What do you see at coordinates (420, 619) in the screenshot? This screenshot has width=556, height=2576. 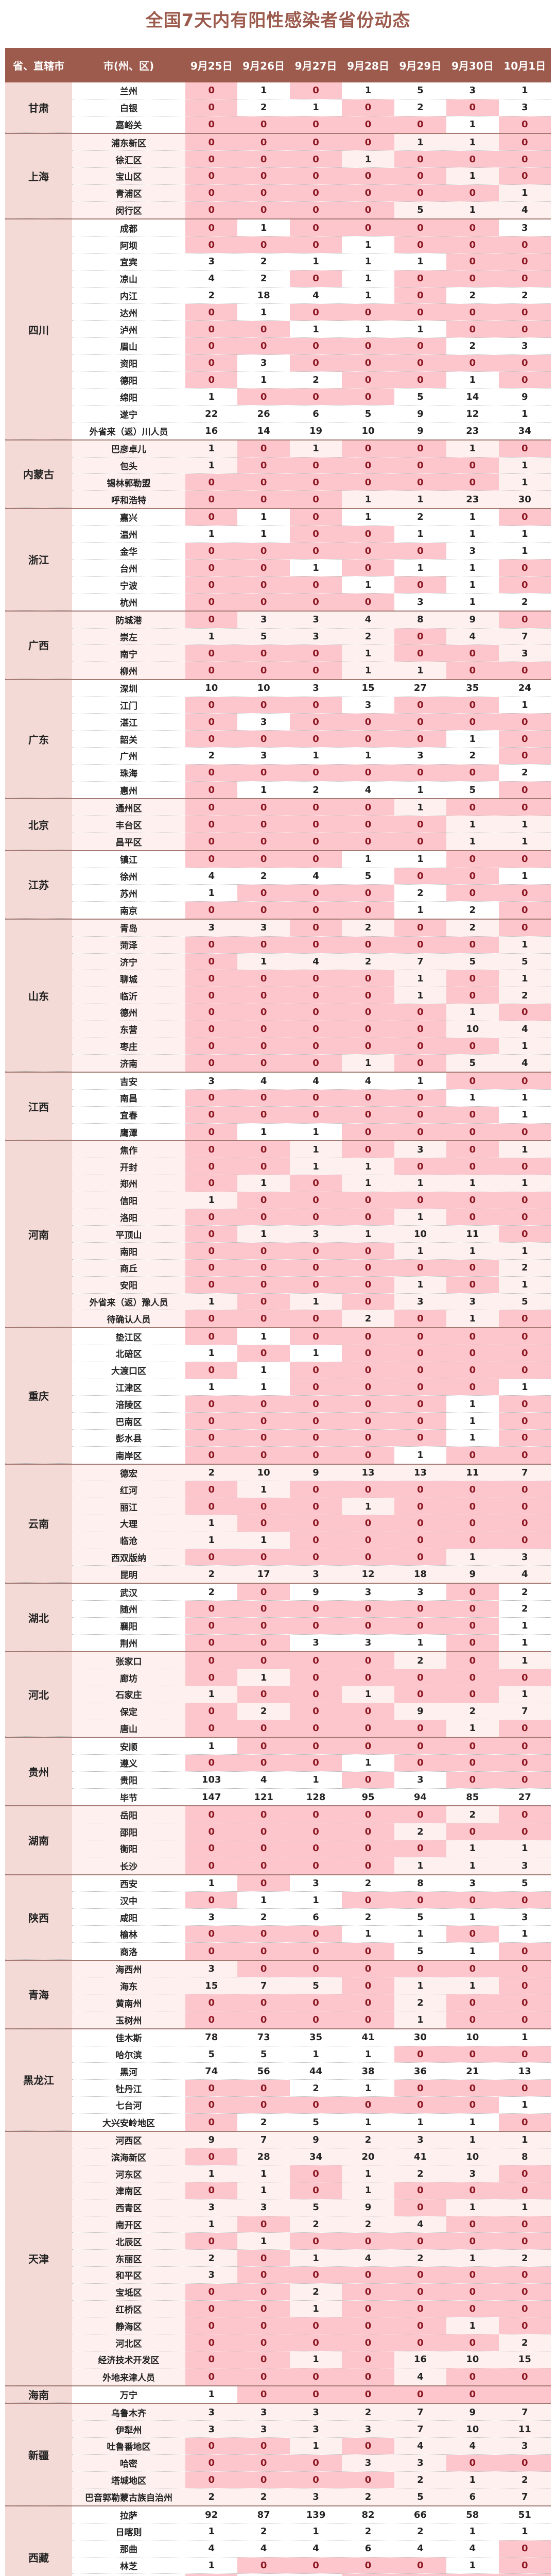 I see `count-cell: 8` at bounding box center [420, 619].